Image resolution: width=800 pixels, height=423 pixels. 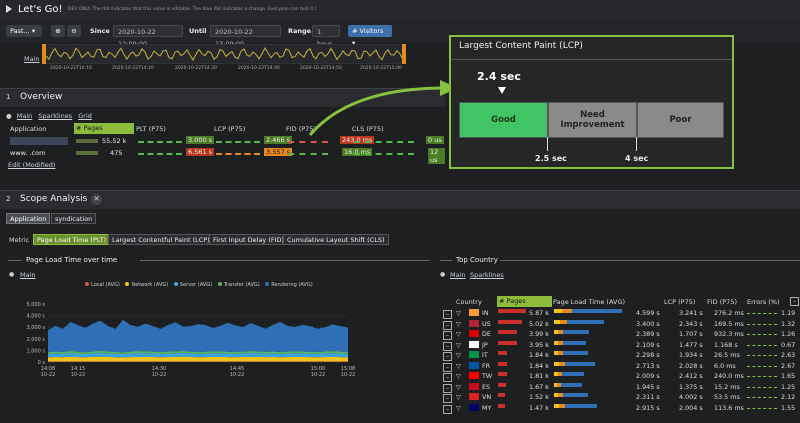 I want to click on area-series-server-avg, so click(x=198, y=355).